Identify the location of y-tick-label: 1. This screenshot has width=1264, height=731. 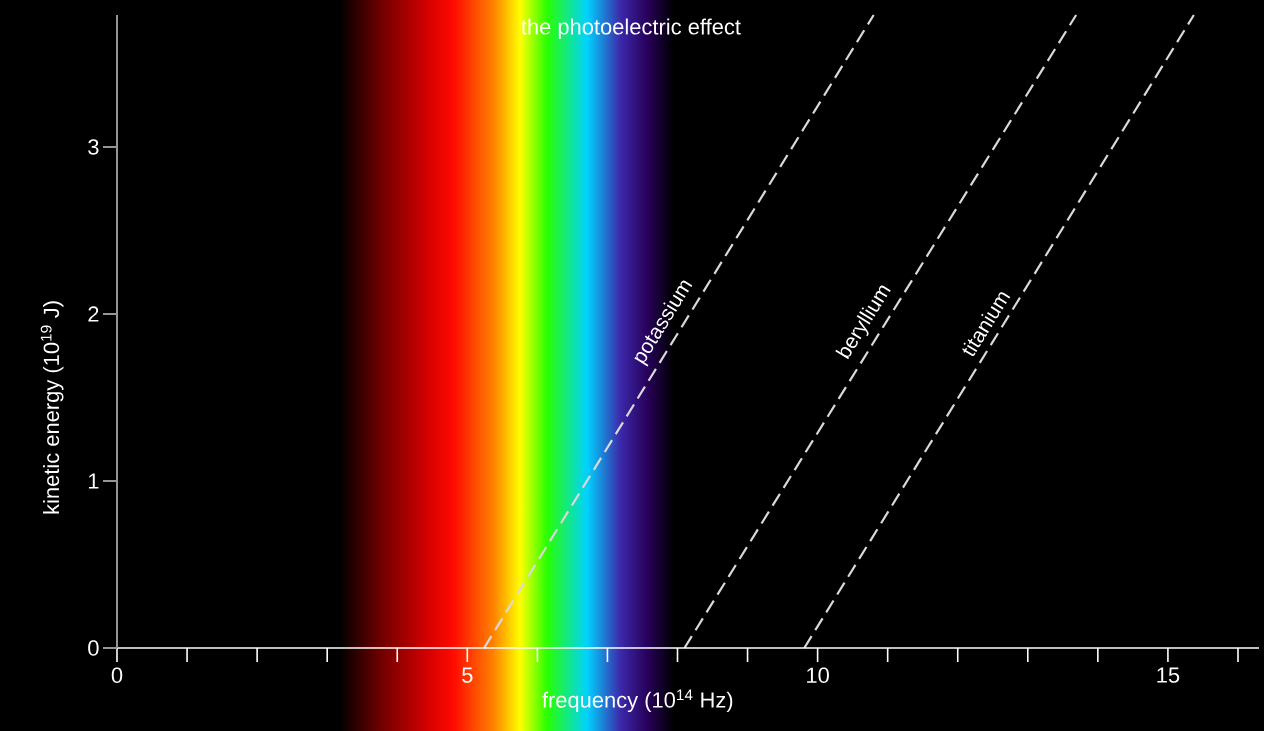
(93, 481).